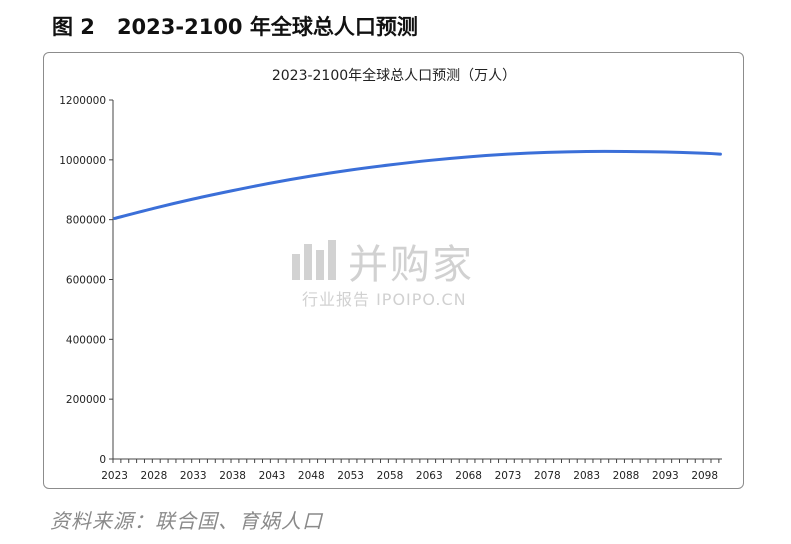 The image size is (791, 544). Describe the element at coordinates (547, 476) in the screenshot. I see `x-tick-label: 2078` at that location.